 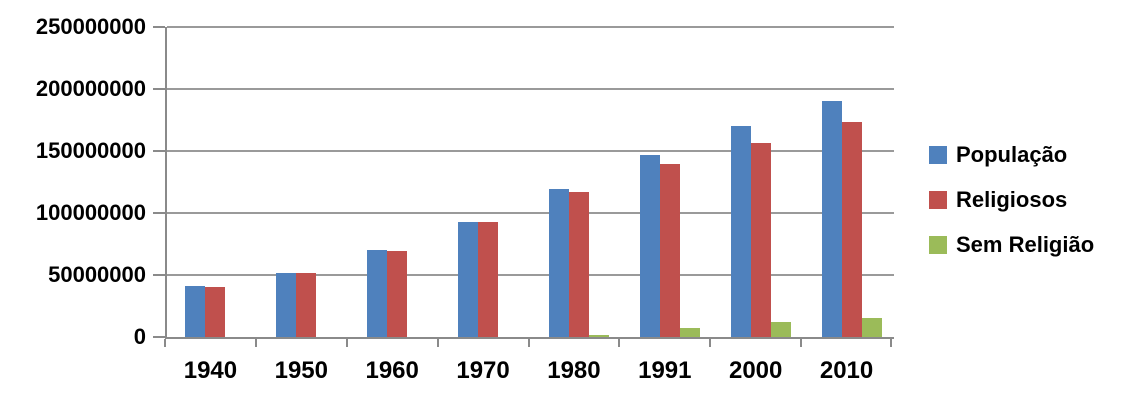 What do you see at coordinates (760, 239) in the screenshot?
I see `bar-Religiosos-2000` at bounding box center [760, 239].